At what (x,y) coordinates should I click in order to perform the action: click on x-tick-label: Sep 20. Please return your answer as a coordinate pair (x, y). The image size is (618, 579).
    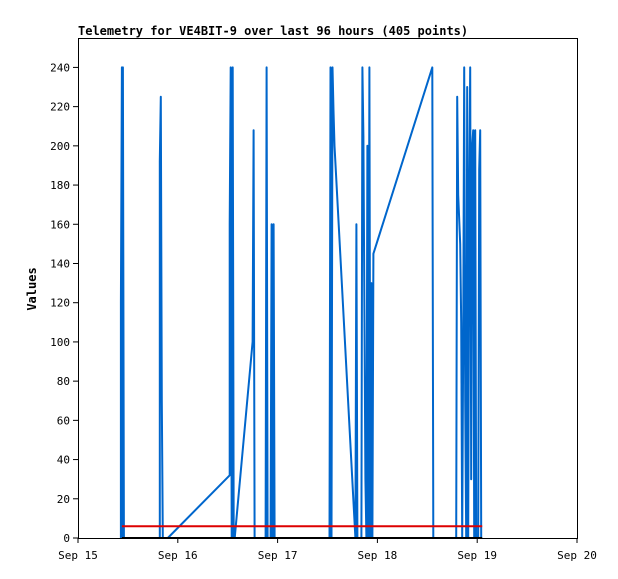
    Looking at the image, I should click on (577, 555).